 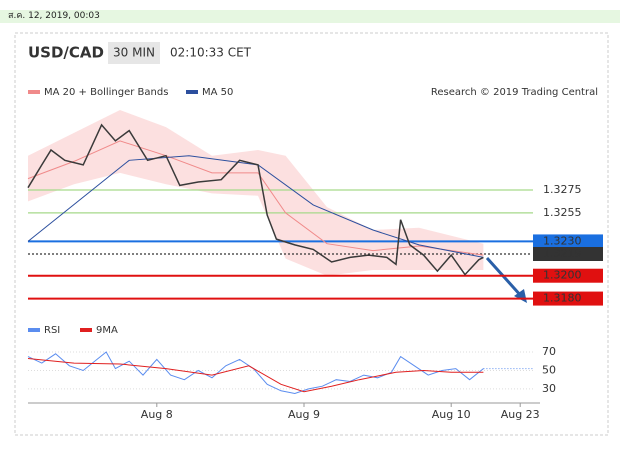 What do you see at coordinates (107, 330) in the screenshot?
I see `legend-label: 9MA` at bounding box center [107, 330].